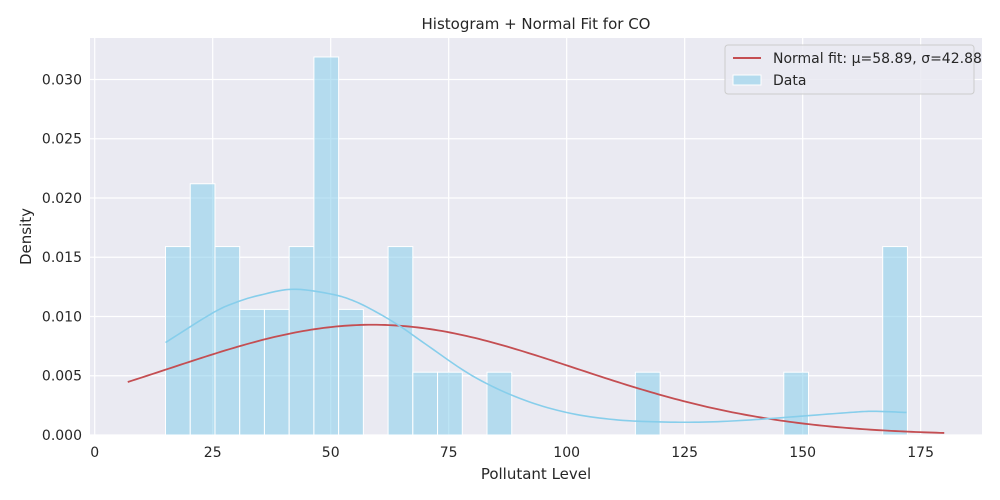 The height and width of the screenshot is (500, 1000). Describe the element at coordinates (62, 377) in the screenshot. I see `y-tick-label-1: 0.005` at that location.